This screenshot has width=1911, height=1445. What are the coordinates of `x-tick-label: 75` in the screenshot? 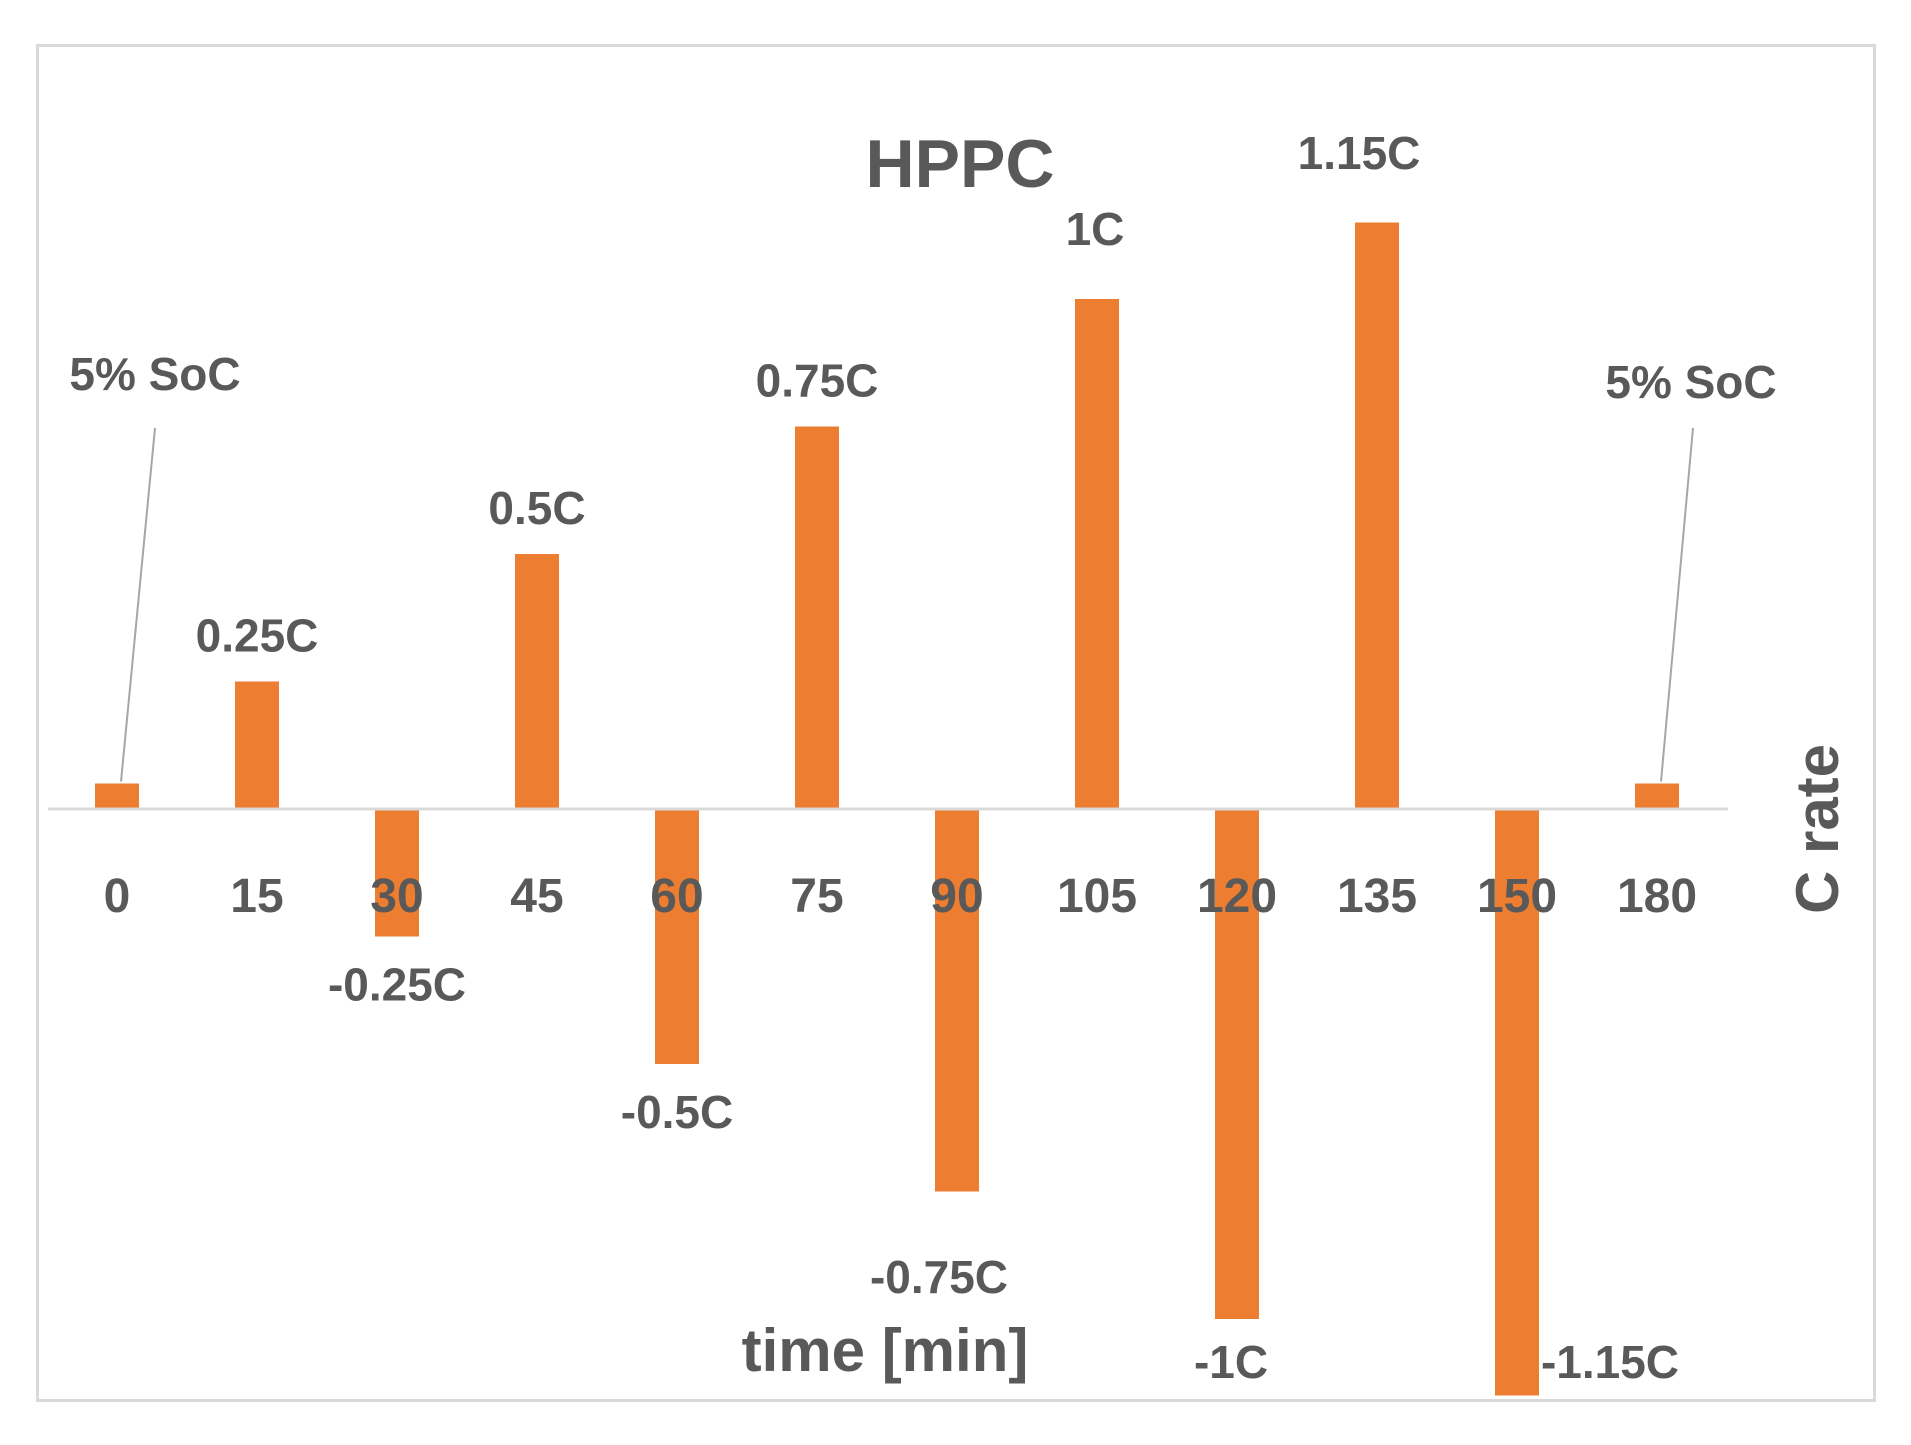 It's located at (816, 896).